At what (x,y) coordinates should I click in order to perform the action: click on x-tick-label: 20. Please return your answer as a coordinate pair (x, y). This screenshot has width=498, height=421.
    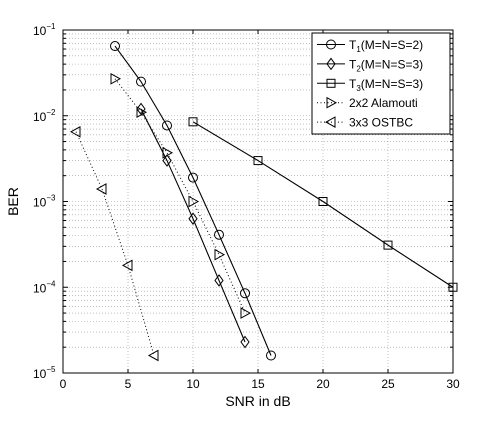
    Looking at the image, I should click on (323, 384).